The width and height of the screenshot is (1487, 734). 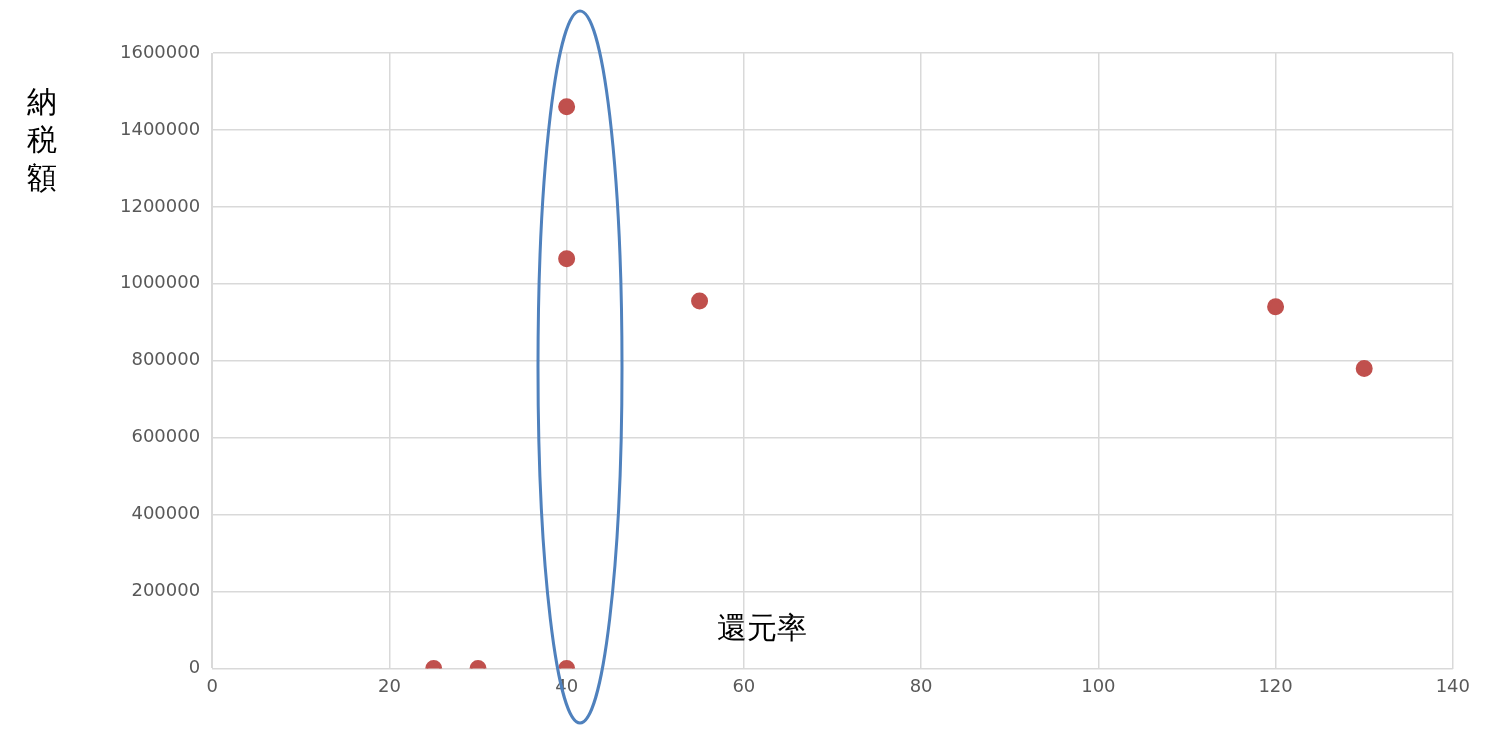 What do you see at coordinates (762, 628) in the screenshot?
I see `x-axis-title: 還元率` at bounding box center [762, 628].